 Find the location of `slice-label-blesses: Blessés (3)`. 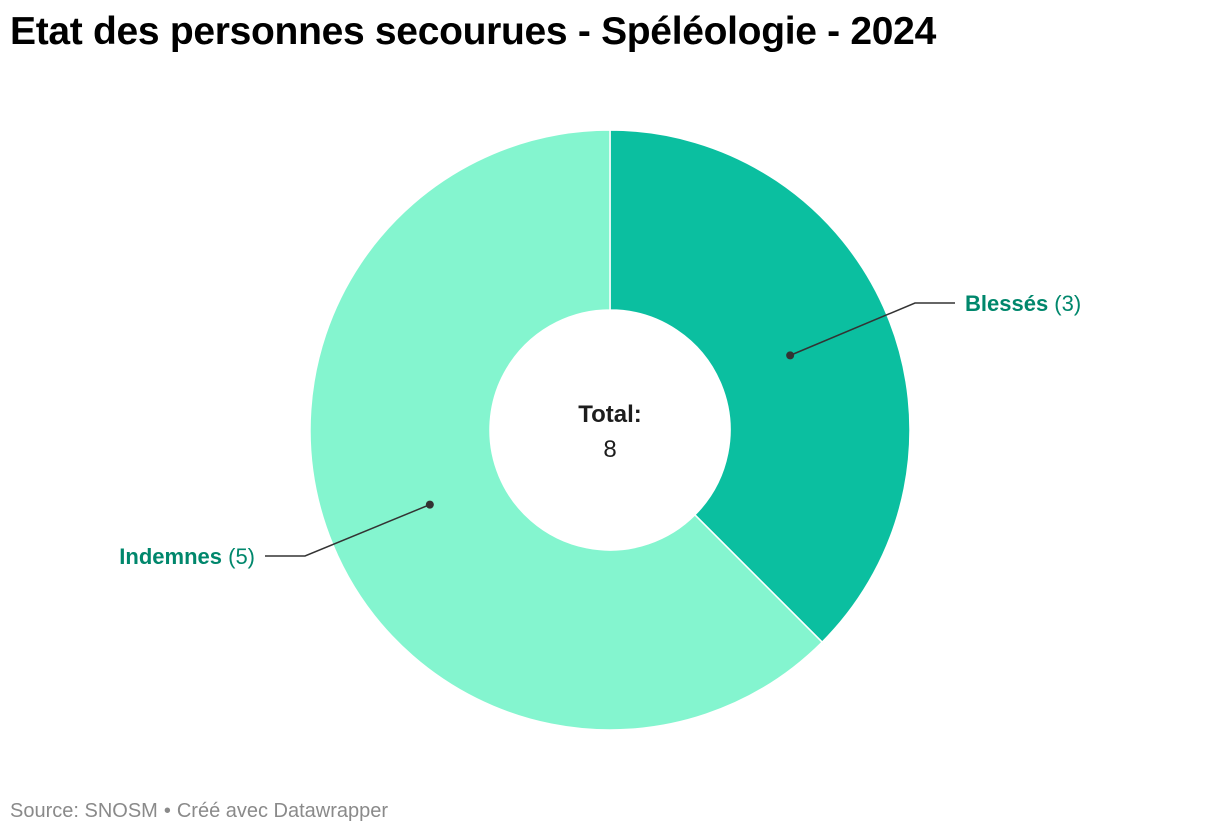

slice-label-blesses: Blessés (3) is located at coordinates (1023, 303).